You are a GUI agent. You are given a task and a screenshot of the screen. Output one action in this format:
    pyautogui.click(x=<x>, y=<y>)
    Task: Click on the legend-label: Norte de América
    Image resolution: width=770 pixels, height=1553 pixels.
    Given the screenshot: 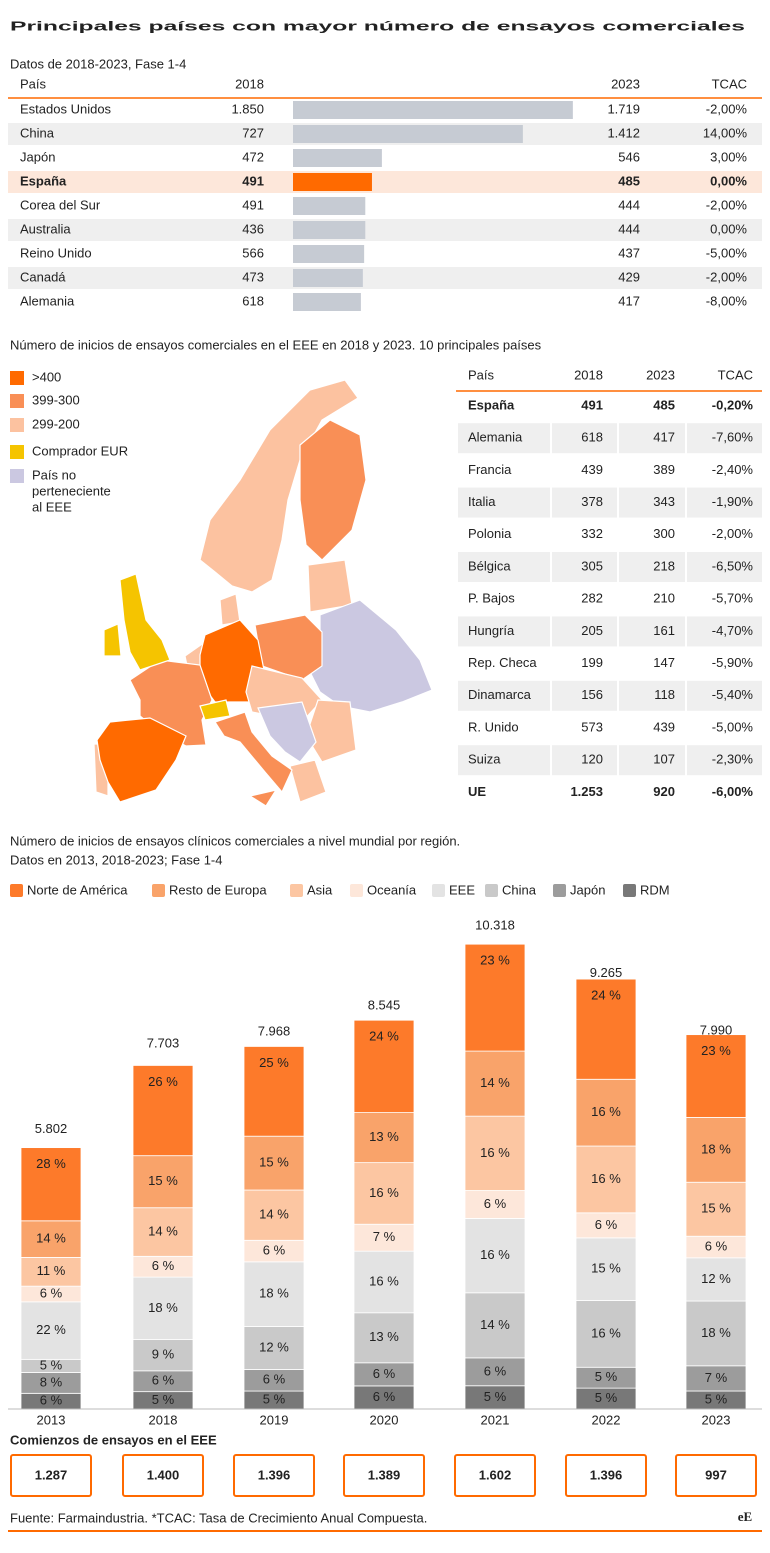 What is the action you would take?
    pyautogui.click(x=77, y=889)
    